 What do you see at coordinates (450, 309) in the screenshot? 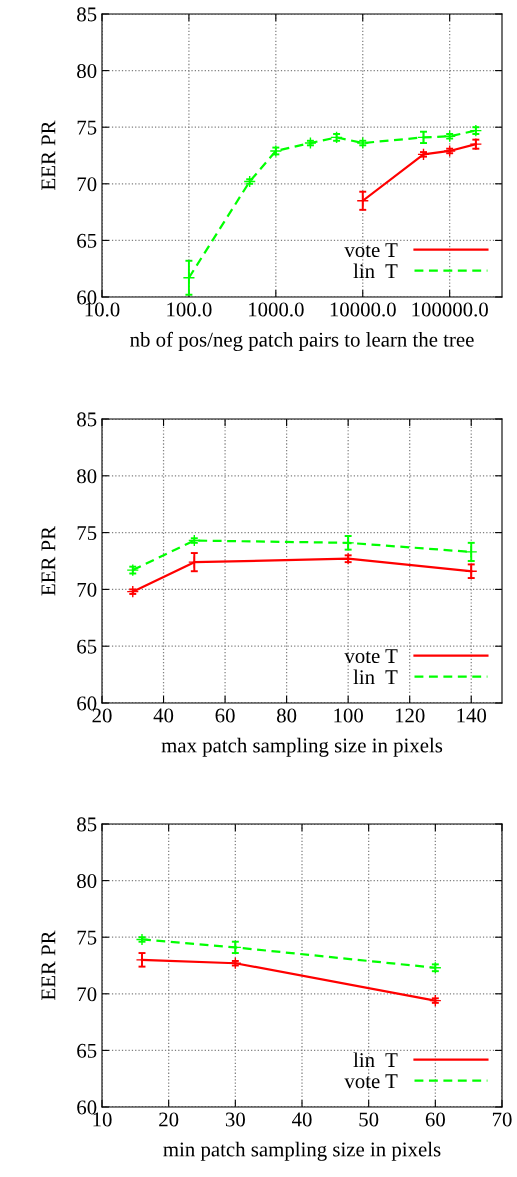
I see `x-tick-label: 100000.0` at bounding box center [450, 309].